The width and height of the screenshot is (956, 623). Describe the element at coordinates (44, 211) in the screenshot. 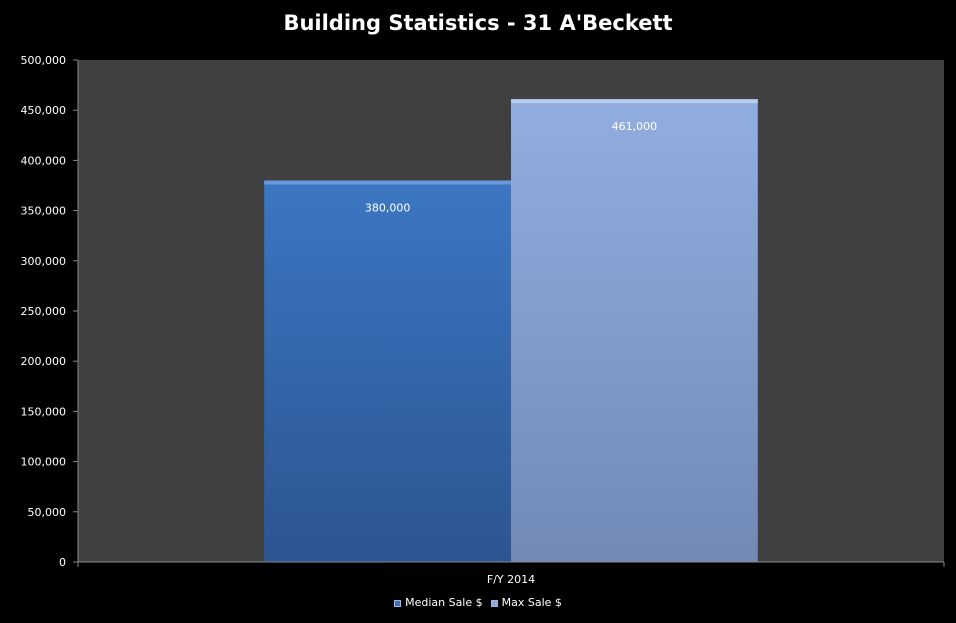

I see `y-tick-label: 350,000` at that location.